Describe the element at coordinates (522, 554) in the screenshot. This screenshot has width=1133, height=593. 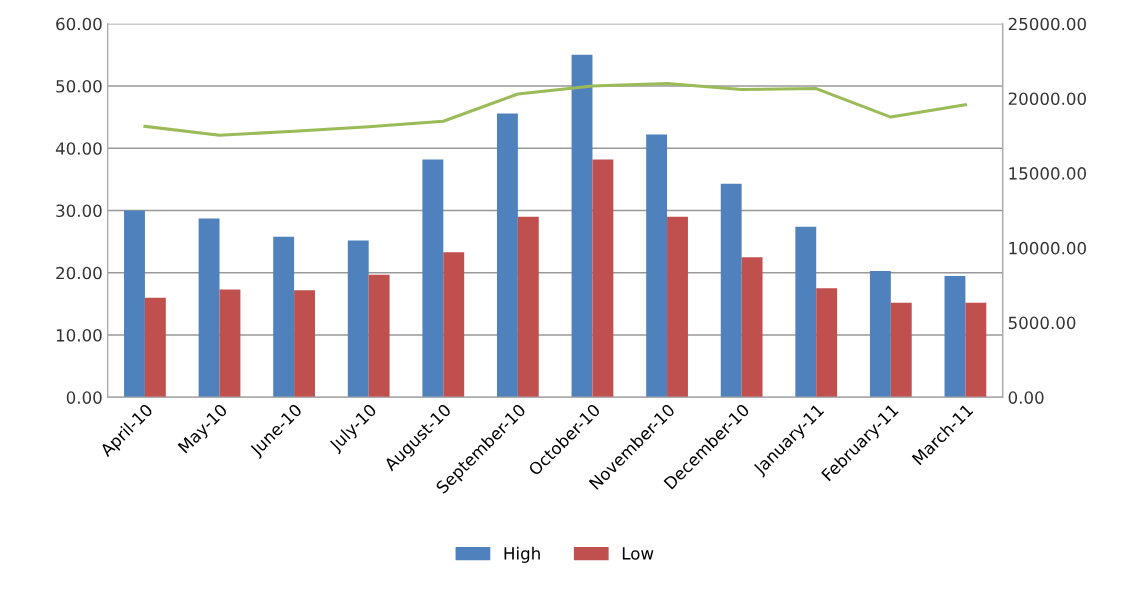
I see `legend-label: High` at that location.